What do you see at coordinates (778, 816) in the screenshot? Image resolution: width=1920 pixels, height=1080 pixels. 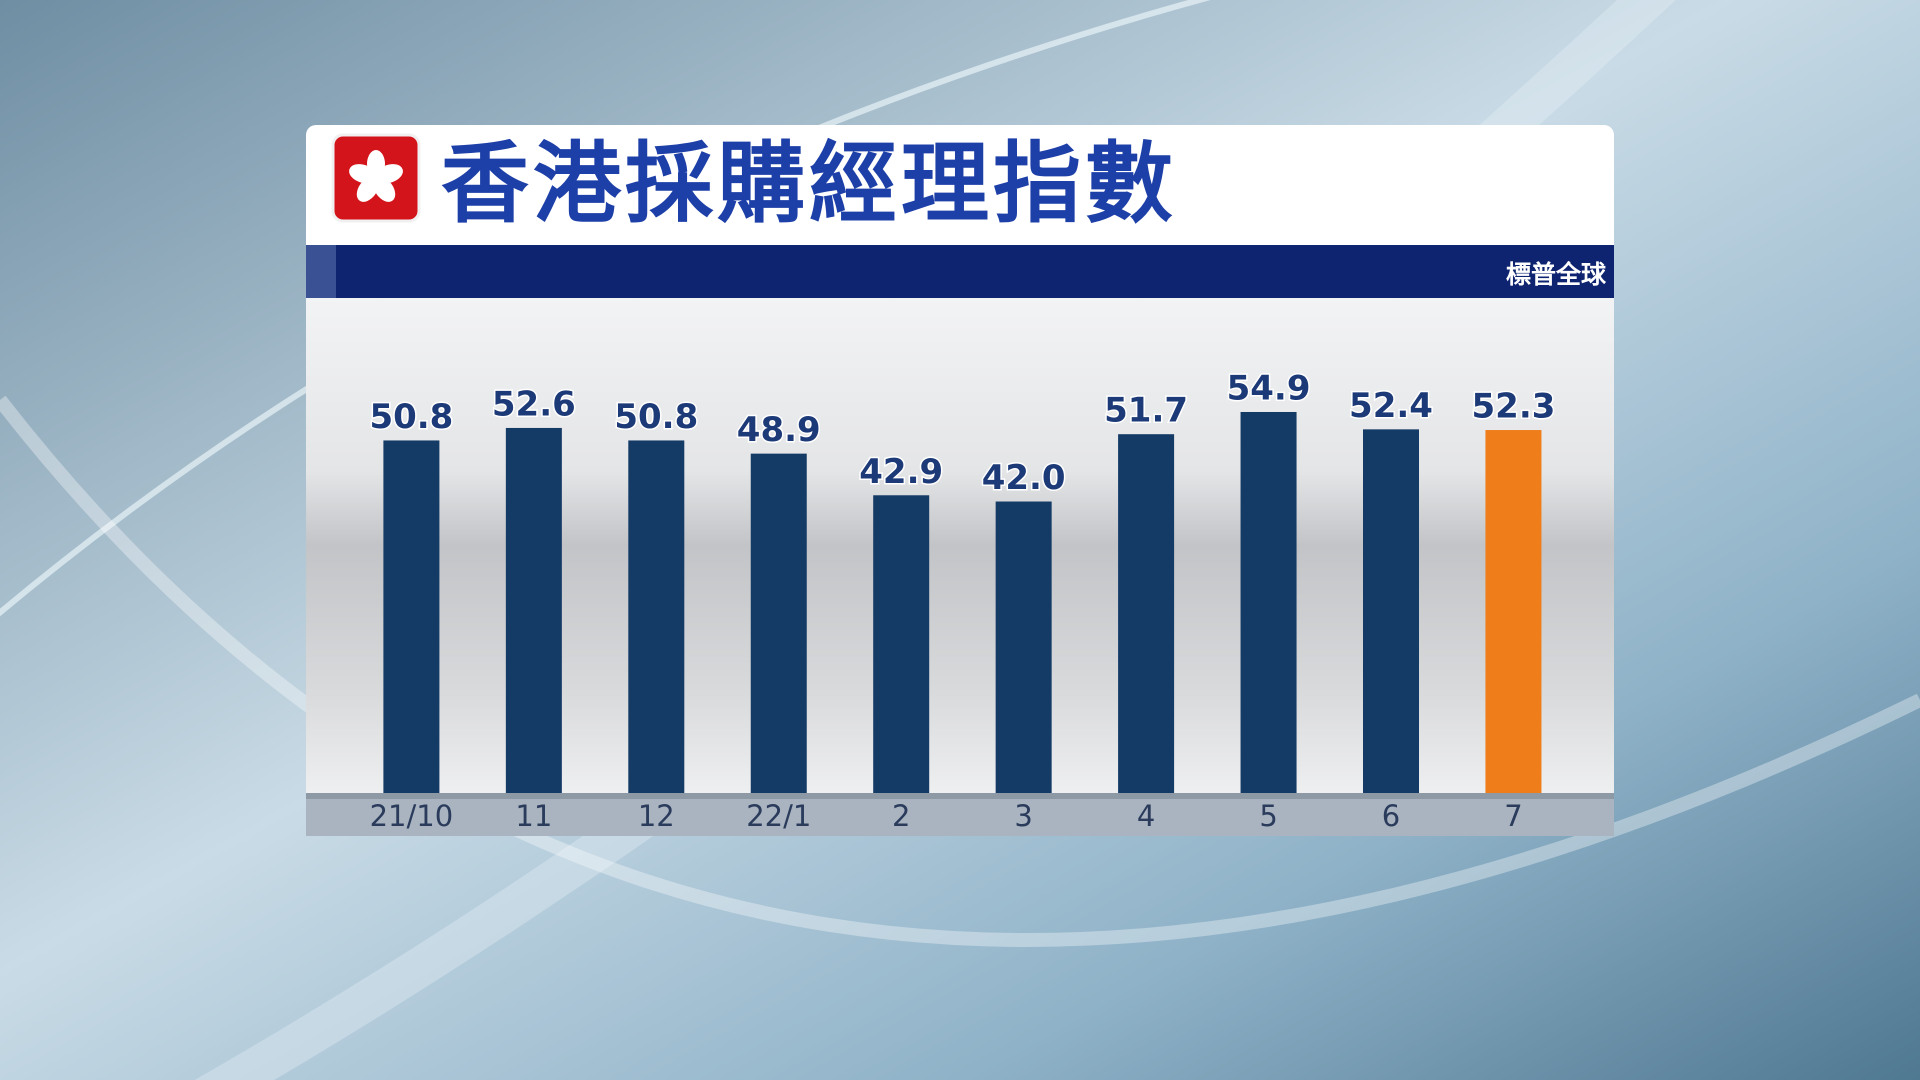 I see `x-tick-label: 22/1` at bounding box center [778, 816].